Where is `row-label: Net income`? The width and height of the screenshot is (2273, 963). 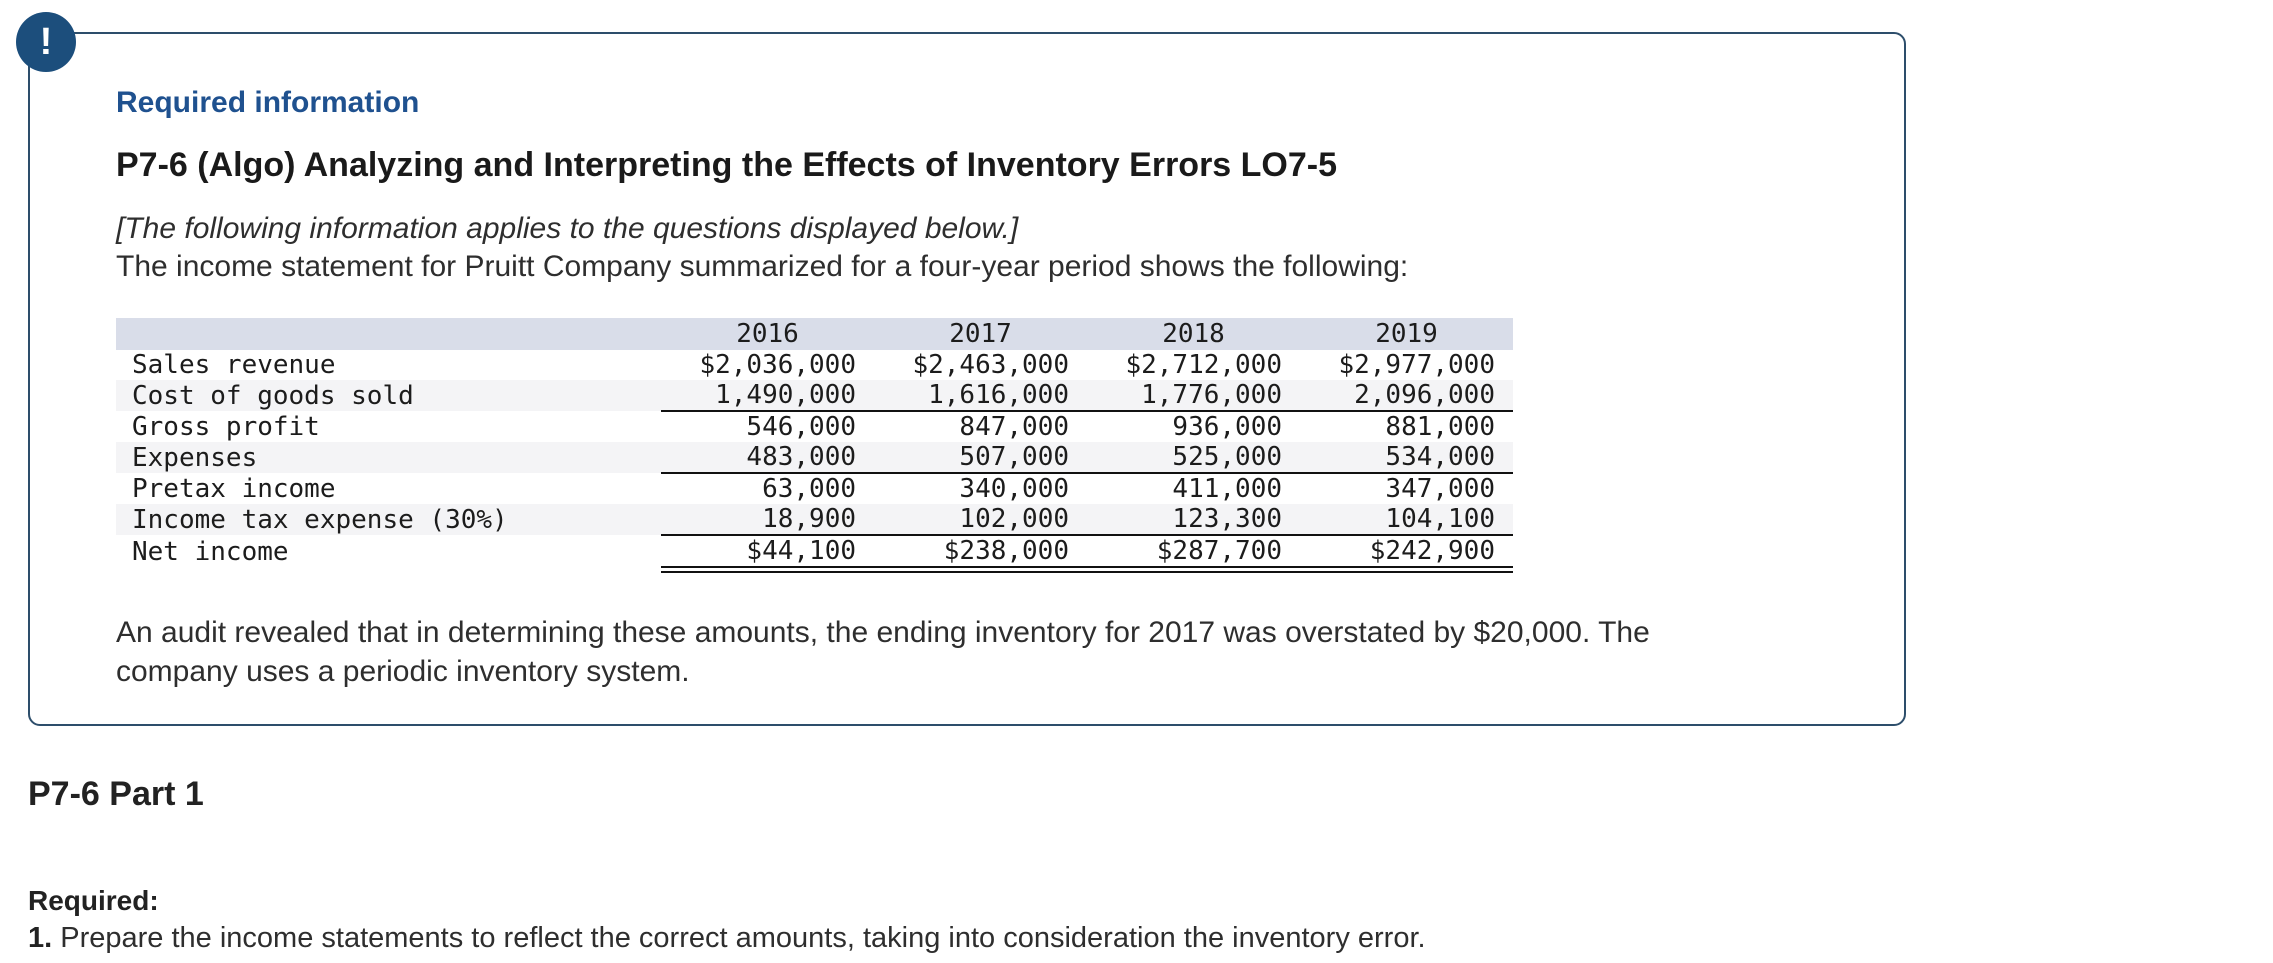
row-label: Net income is located at coordinates (210, 552).